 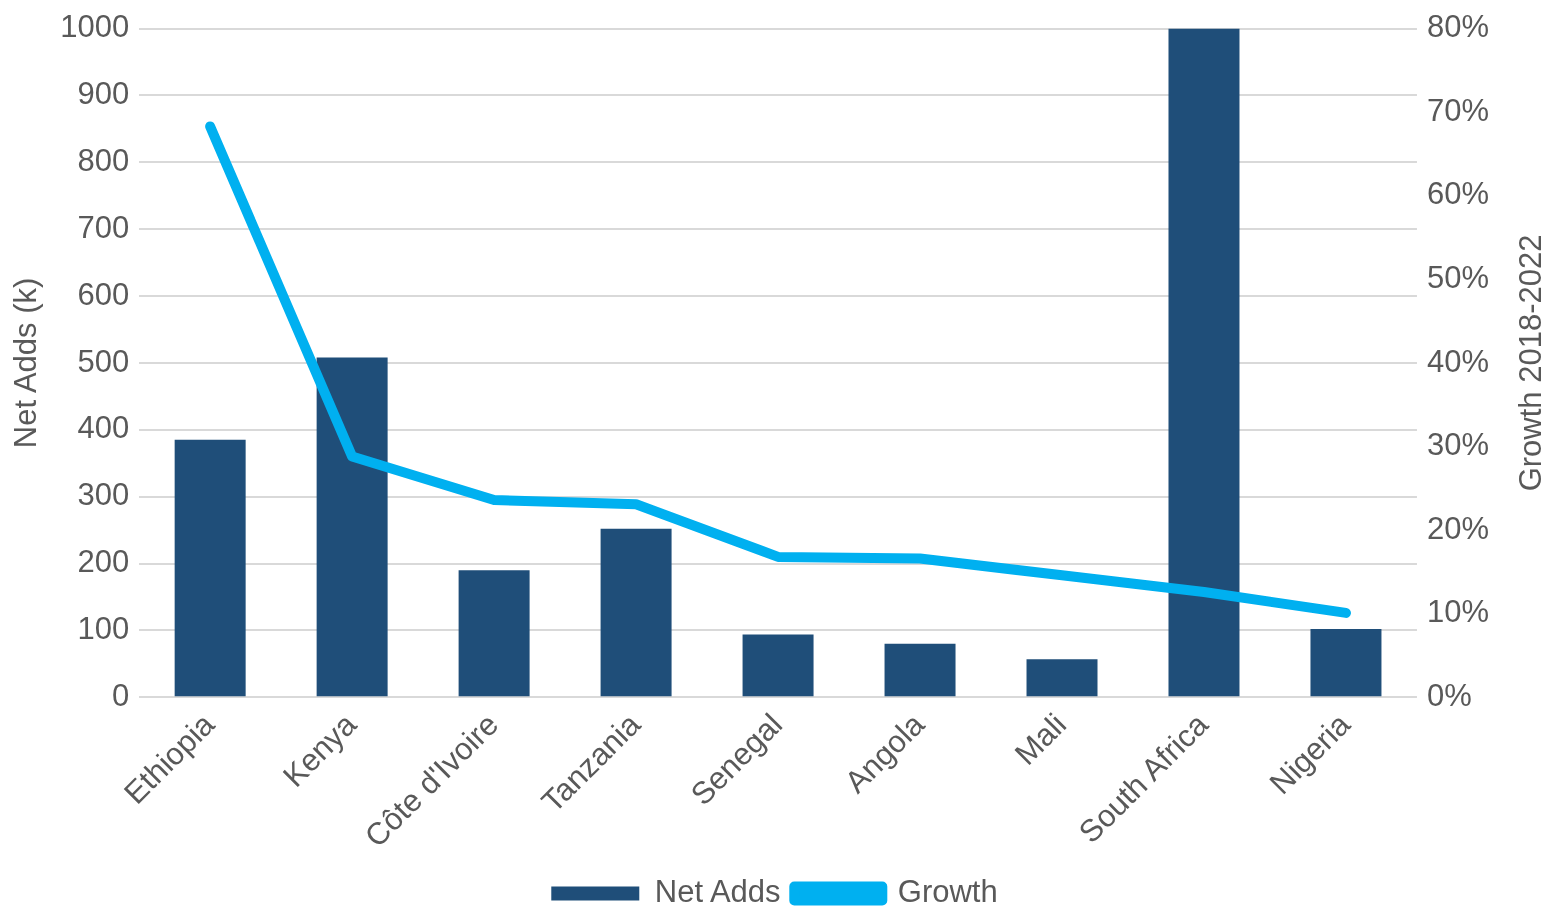 I want to click on y-tick-label: 1000, so click(x=95, y=27).